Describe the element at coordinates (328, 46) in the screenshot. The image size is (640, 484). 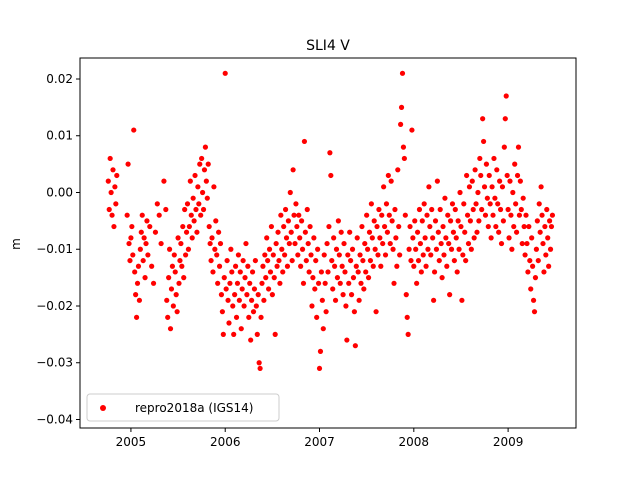
I see `chart-title: SLI4 V` at that location.